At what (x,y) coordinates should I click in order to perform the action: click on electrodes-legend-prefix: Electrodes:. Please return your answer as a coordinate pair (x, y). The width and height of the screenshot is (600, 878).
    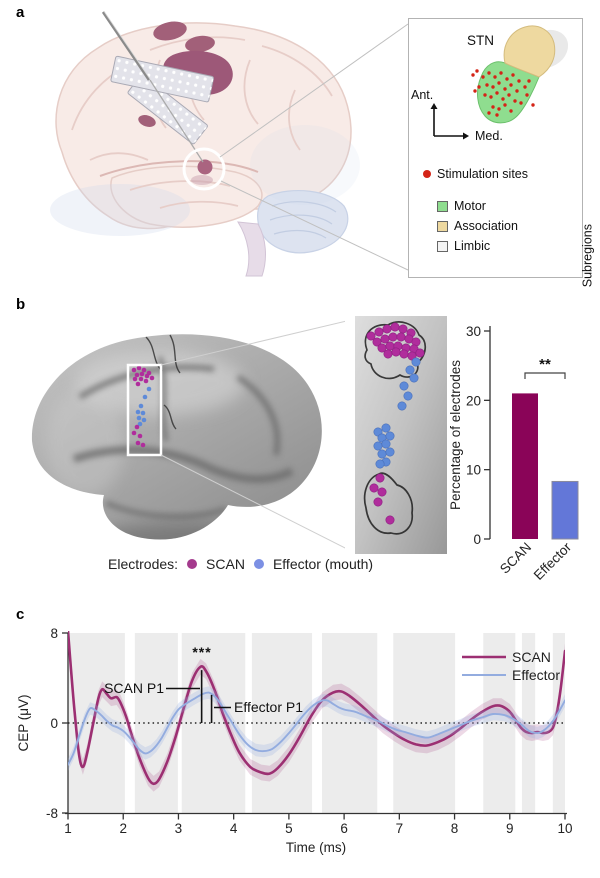
    Looking at the image, I should click on (143, 564).